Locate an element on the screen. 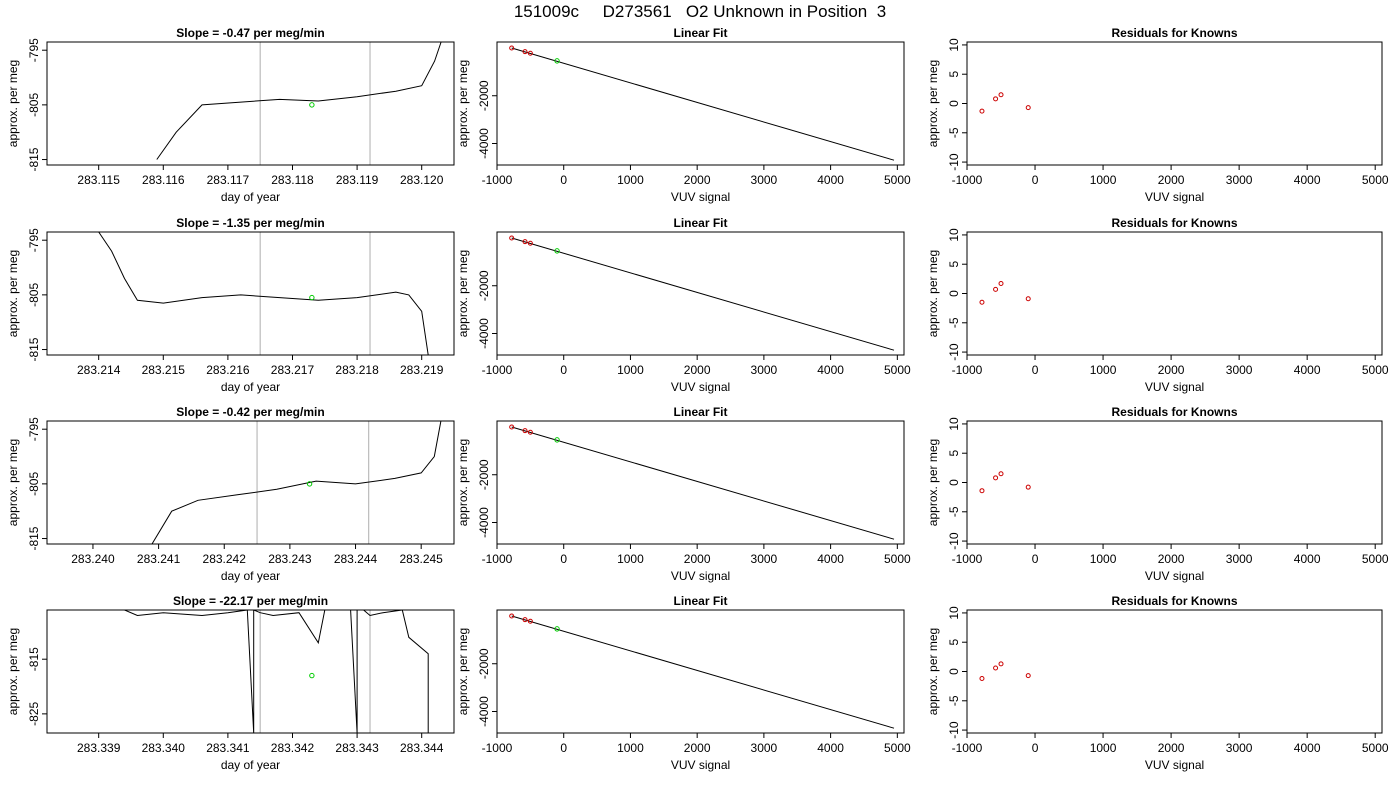 This screenshot has height=800, width=1400. x-tick-label: 283.214 is located at coordinates (99, 370).